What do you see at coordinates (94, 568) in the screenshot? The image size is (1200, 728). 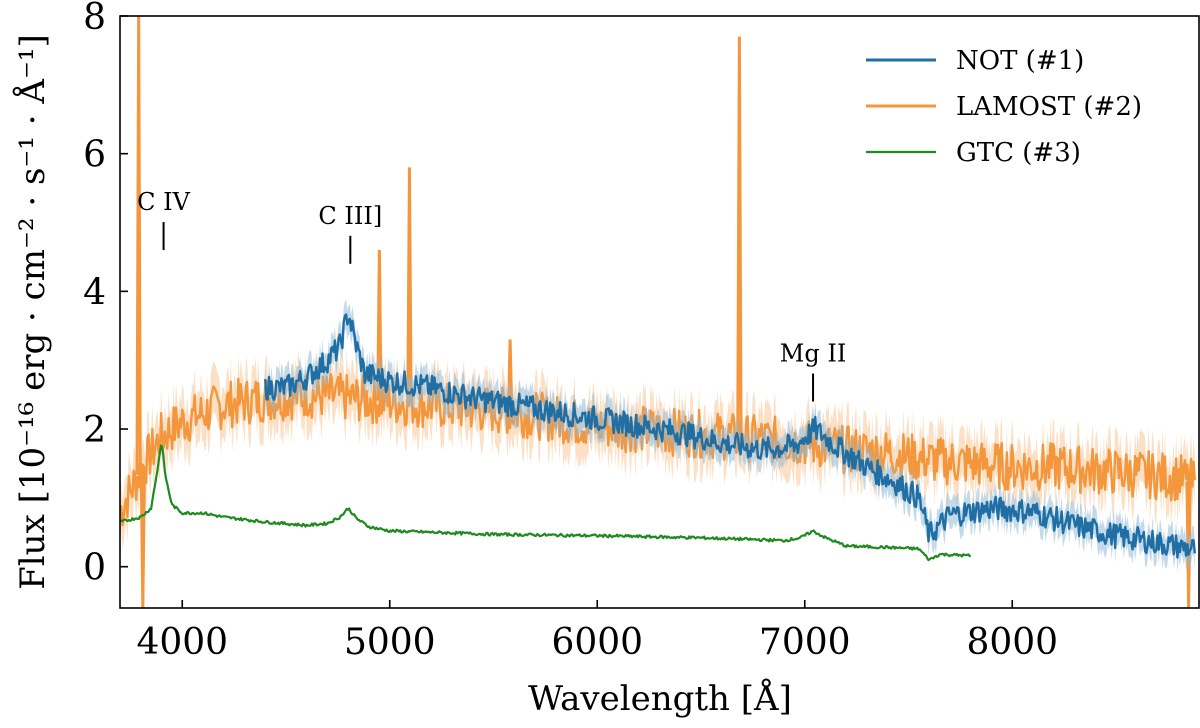 I see `y-tick-label-0: 0` at bounding box center [94, 568].